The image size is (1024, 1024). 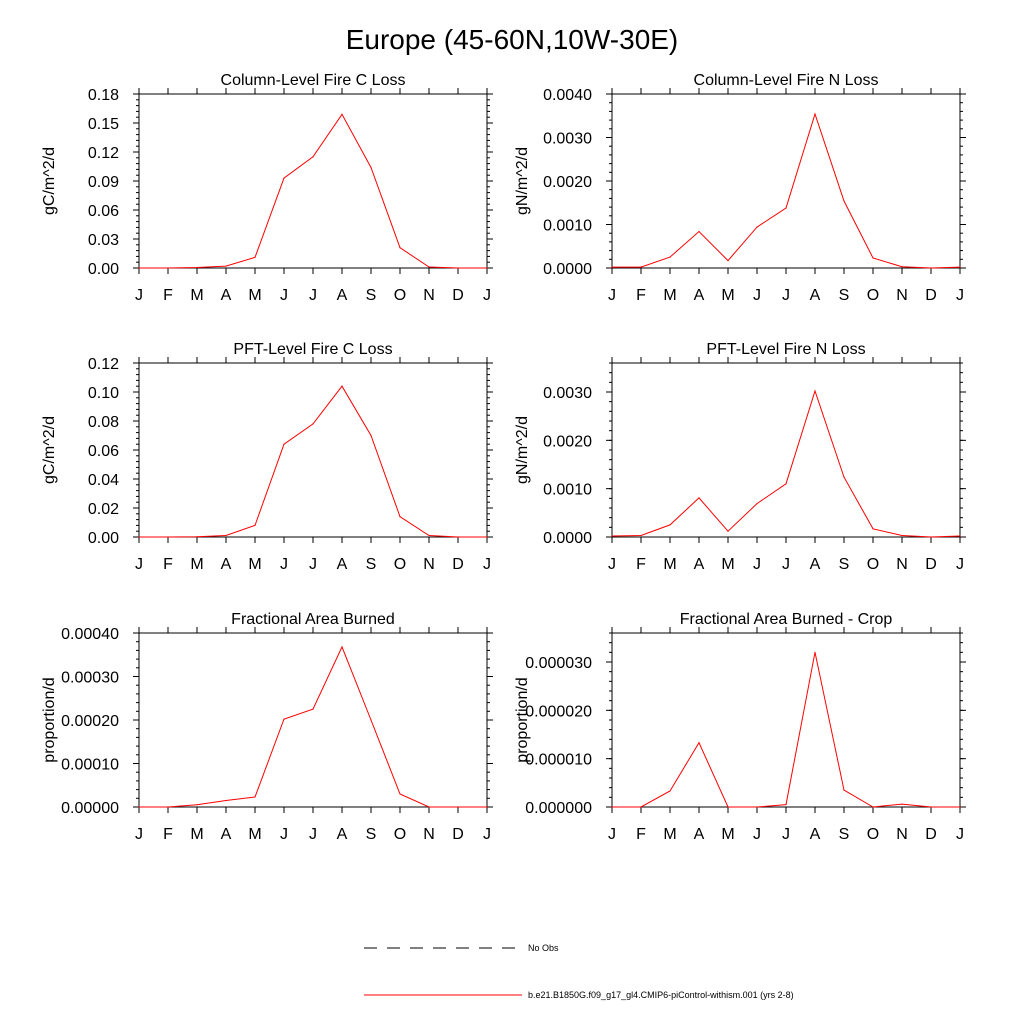 What do you see at coordinates (313, 80) in the screenshot?
I see `panel-title: Column-Level Fire C Loss` at bounding box center [313, 80].